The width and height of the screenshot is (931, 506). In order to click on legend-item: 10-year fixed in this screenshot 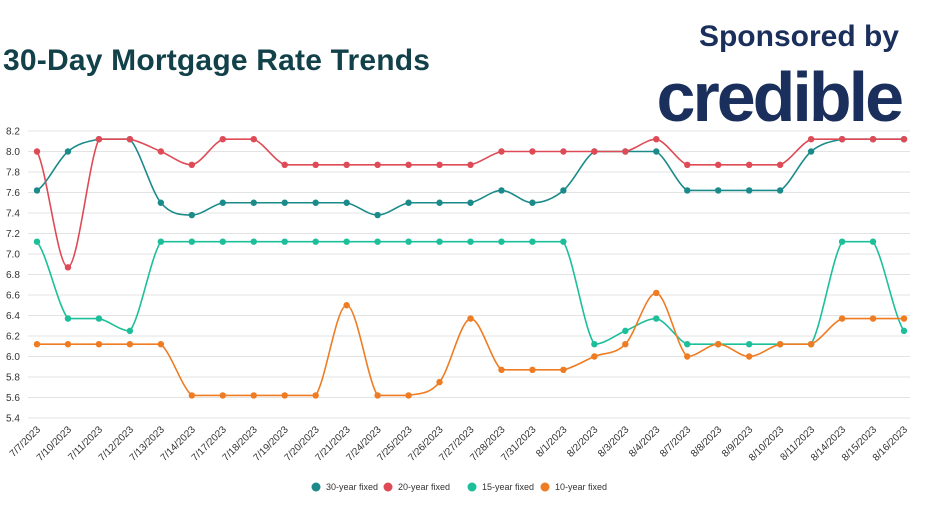, I will do `click(574, 487)`.